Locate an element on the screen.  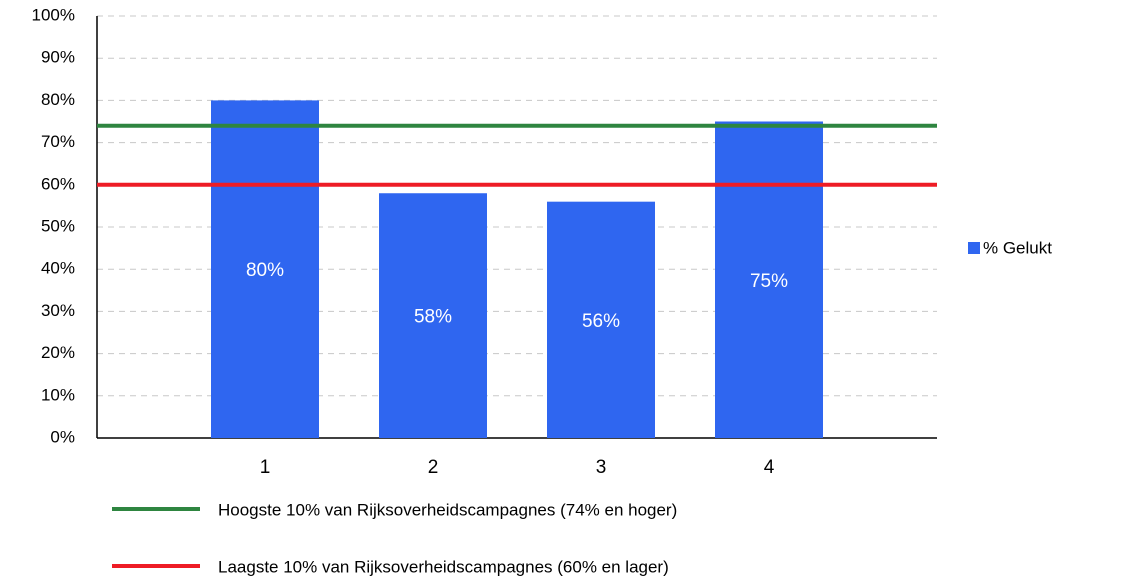
x-tick-label: 1 is located at coordinates (265, 467).